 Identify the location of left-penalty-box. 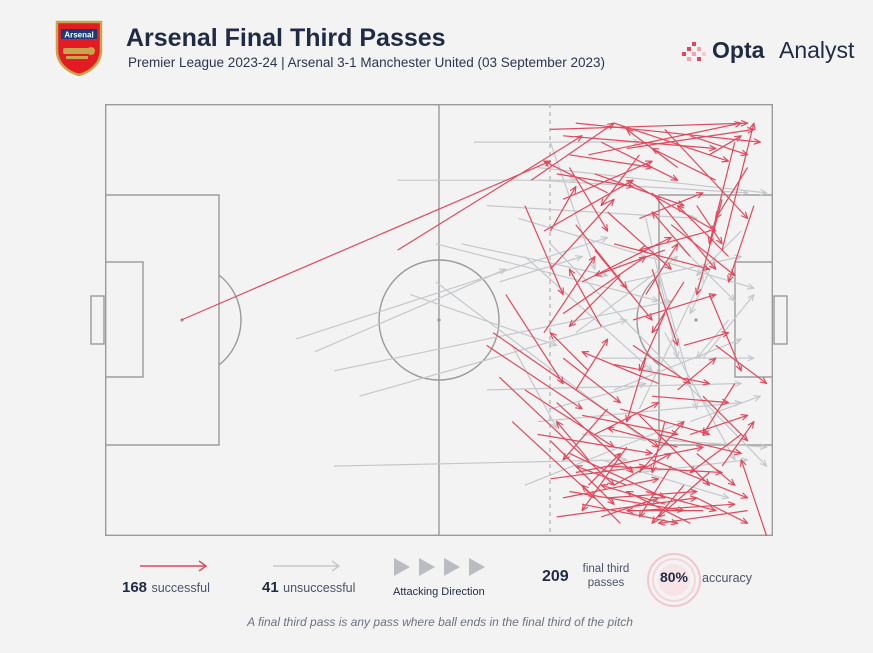
(162, 320).